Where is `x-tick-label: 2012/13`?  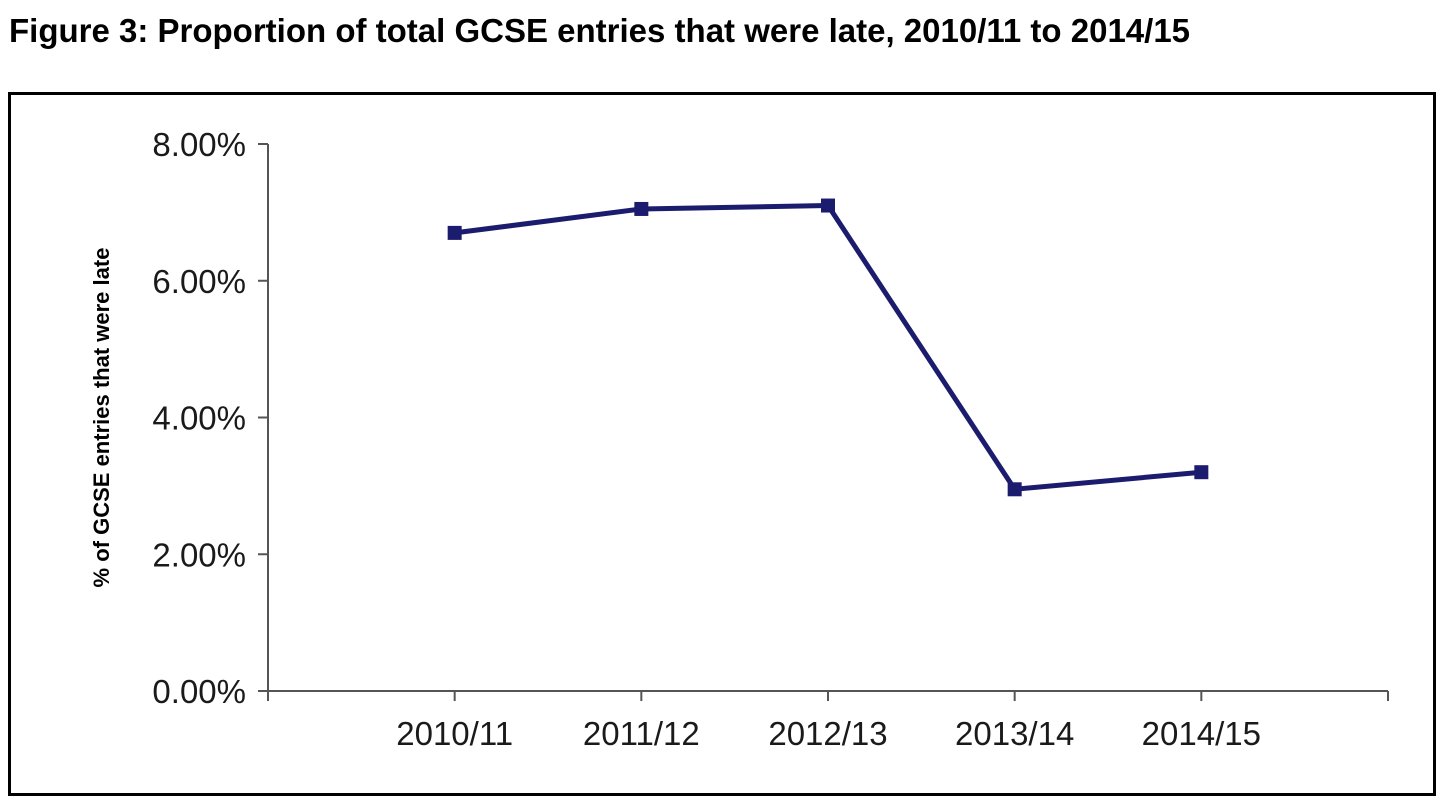
x-tick-label: 2012/13 is located at coordinates (827, 733).